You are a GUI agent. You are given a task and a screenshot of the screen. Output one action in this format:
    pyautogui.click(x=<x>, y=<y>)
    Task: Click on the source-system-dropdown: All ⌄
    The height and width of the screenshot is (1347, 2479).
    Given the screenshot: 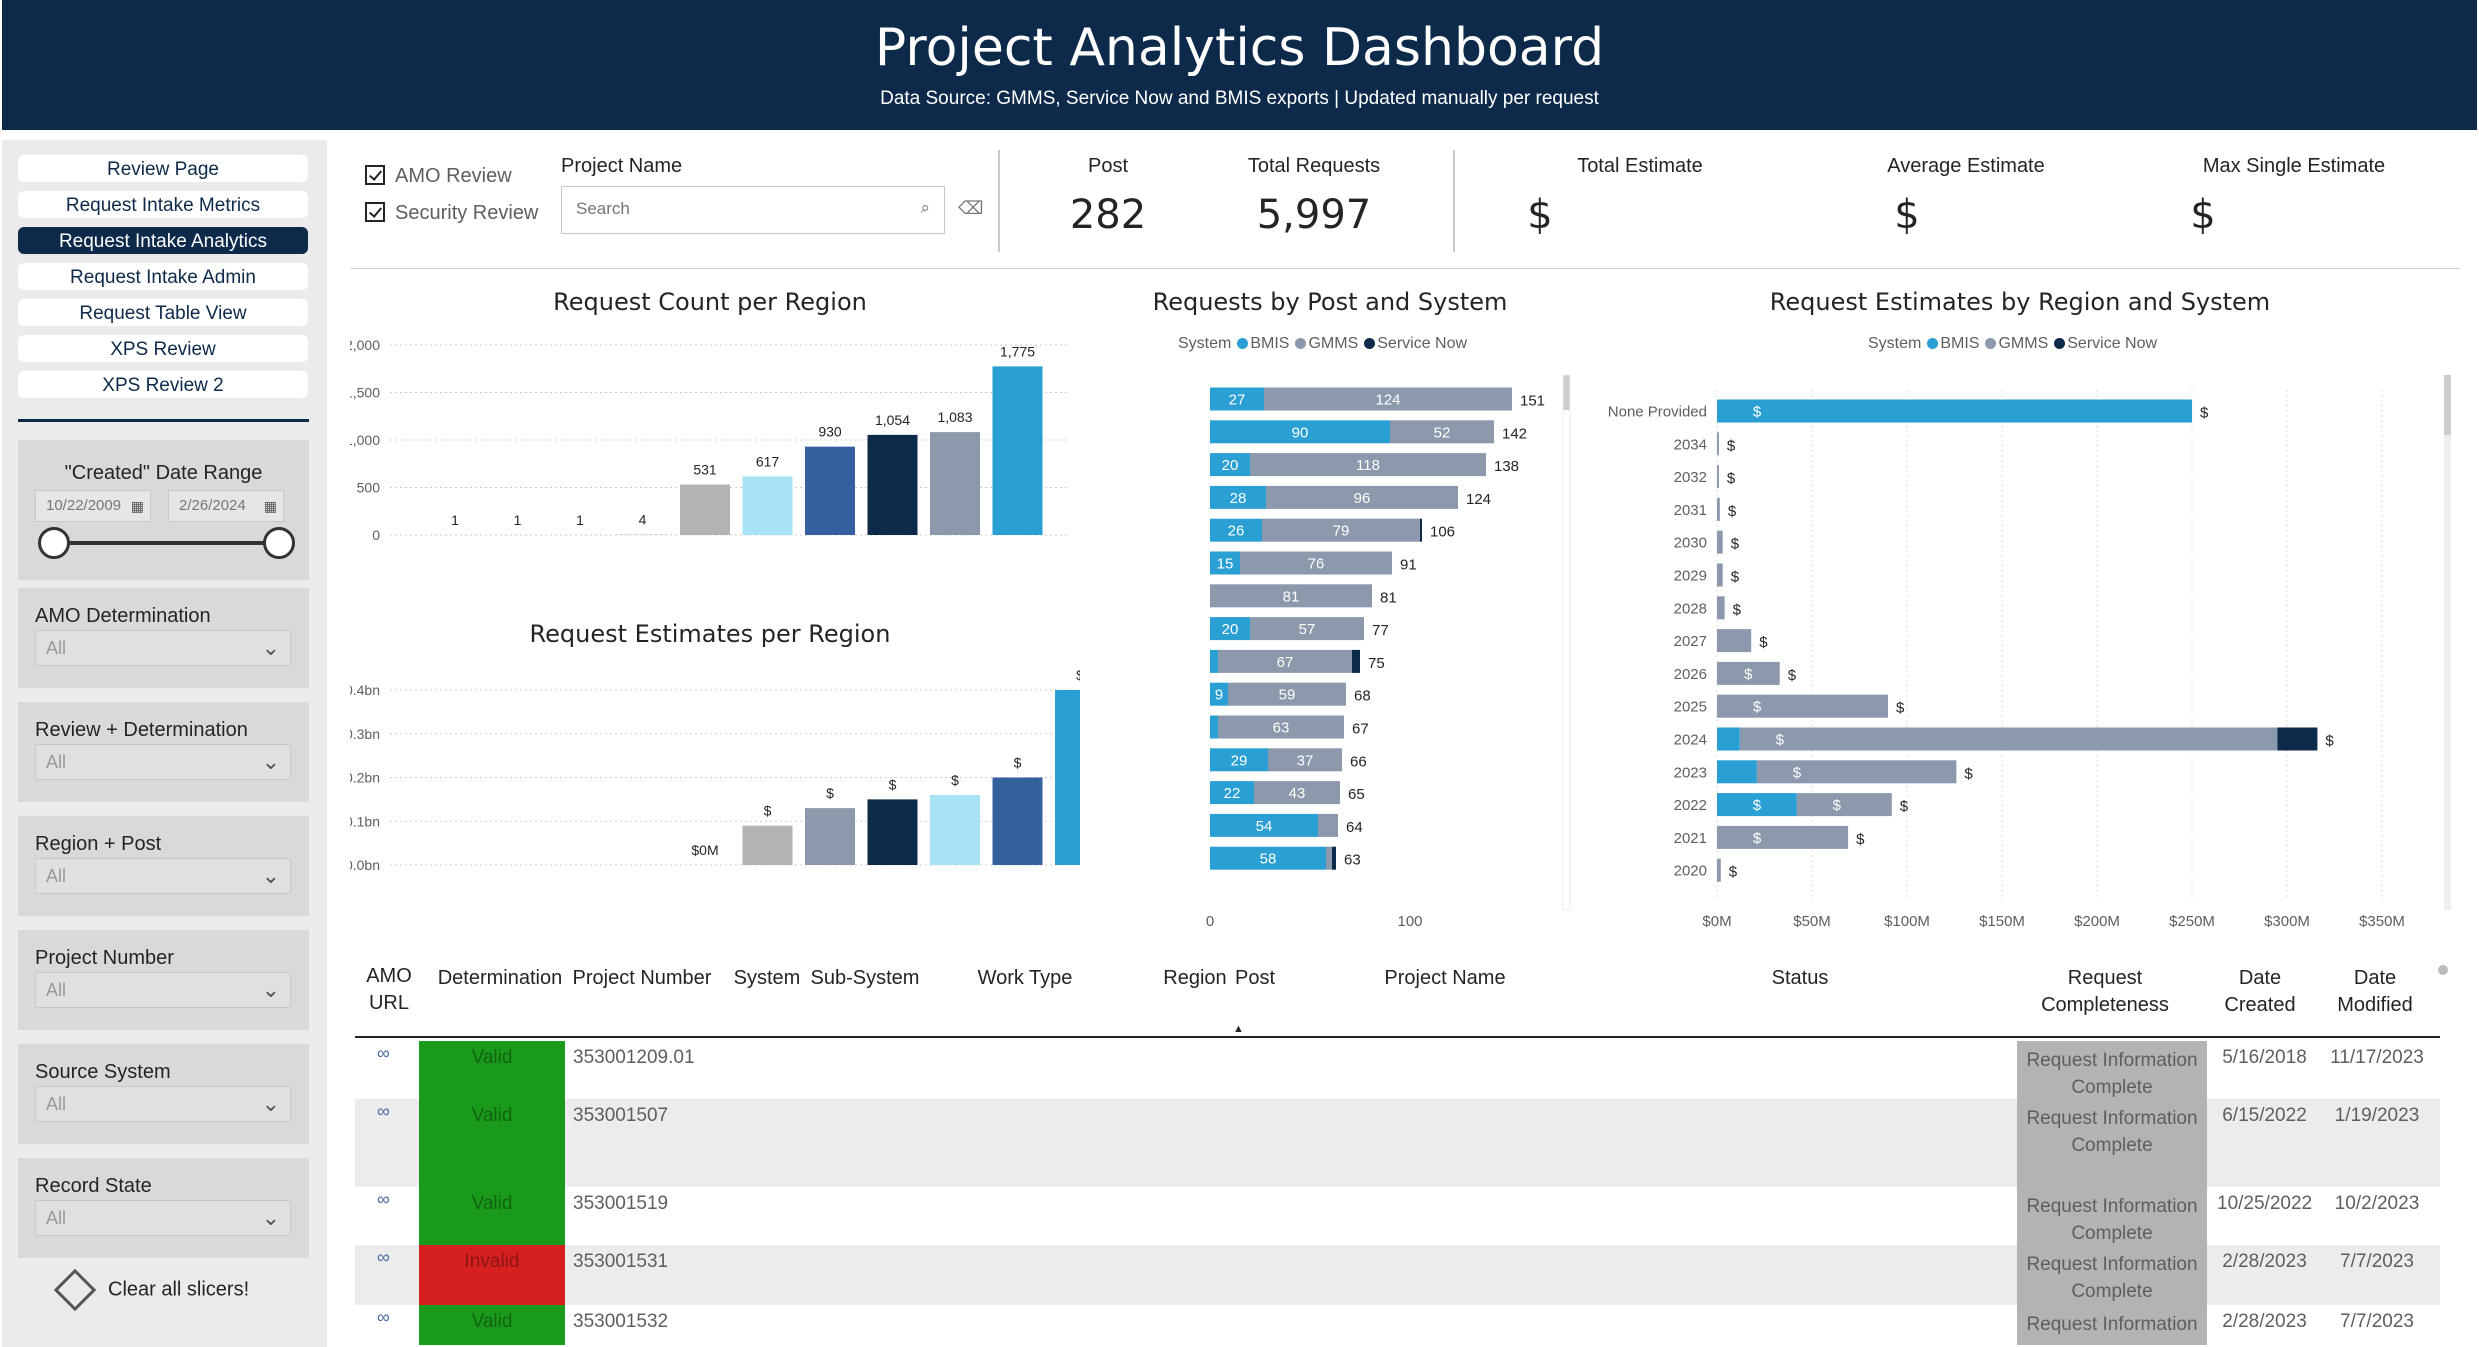 What is the action you would take?
    pyautogui.click(x=163, y=1104)
    